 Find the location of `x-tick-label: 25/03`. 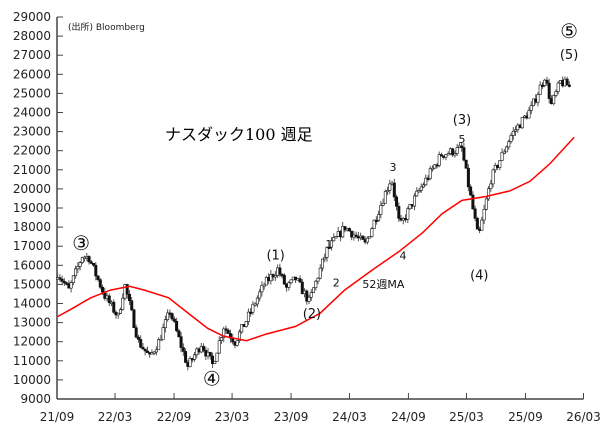

x-tick-label: 25/03 is located at coordinates (466, 417).